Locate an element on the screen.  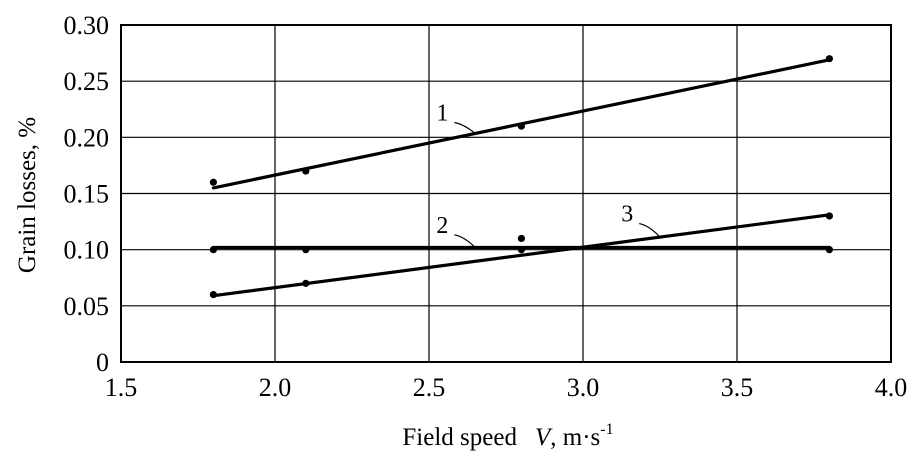
y-tick-label: 0.15 is located at coordinates (87, 194).